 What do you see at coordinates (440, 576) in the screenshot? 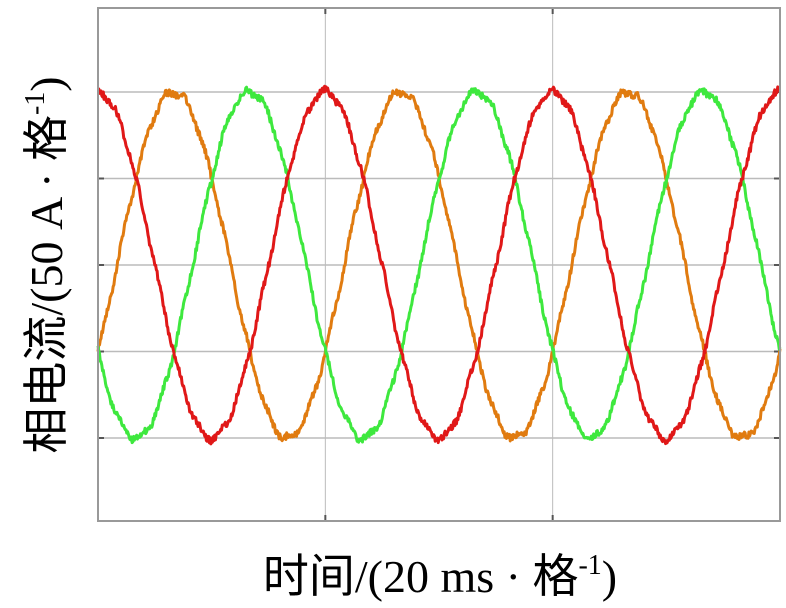
I see `x-axis-label: 时间/(20 ms · 格-1)` at bounding box center [440, 576].